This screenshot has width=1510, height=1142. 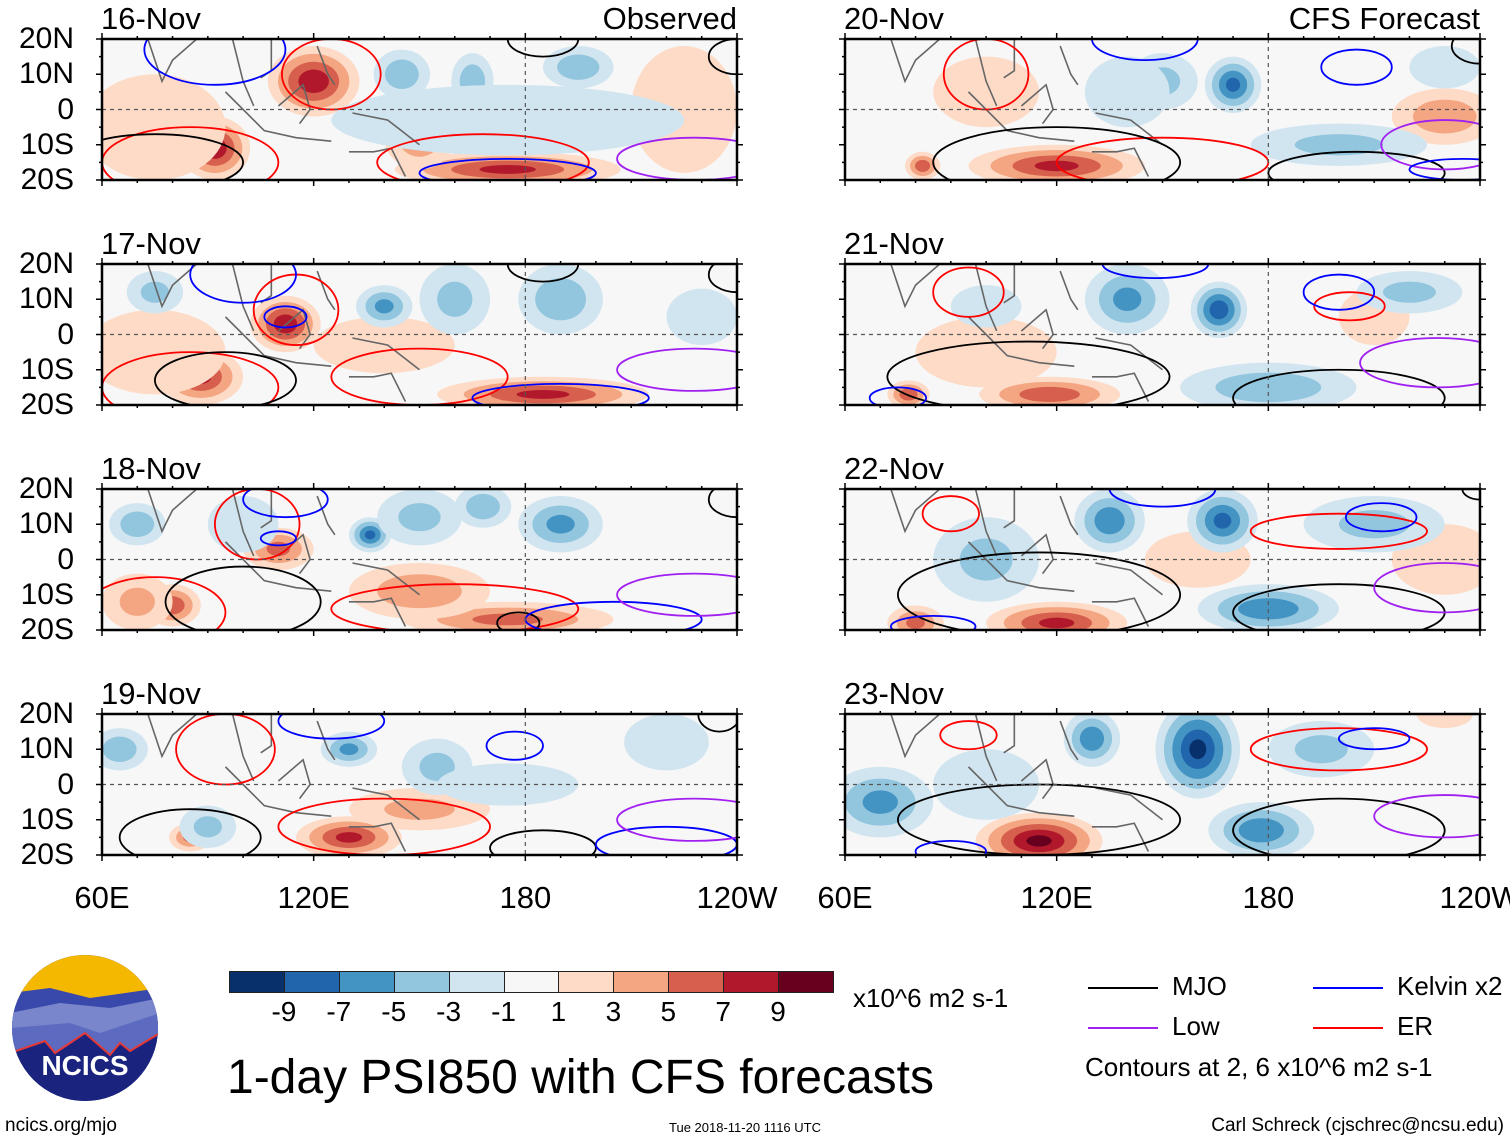 What do you see at coordinates (1450, 986) in the screenshot?
I see `legend-label: Kelvin x2` at bounding box center [1450, 986].